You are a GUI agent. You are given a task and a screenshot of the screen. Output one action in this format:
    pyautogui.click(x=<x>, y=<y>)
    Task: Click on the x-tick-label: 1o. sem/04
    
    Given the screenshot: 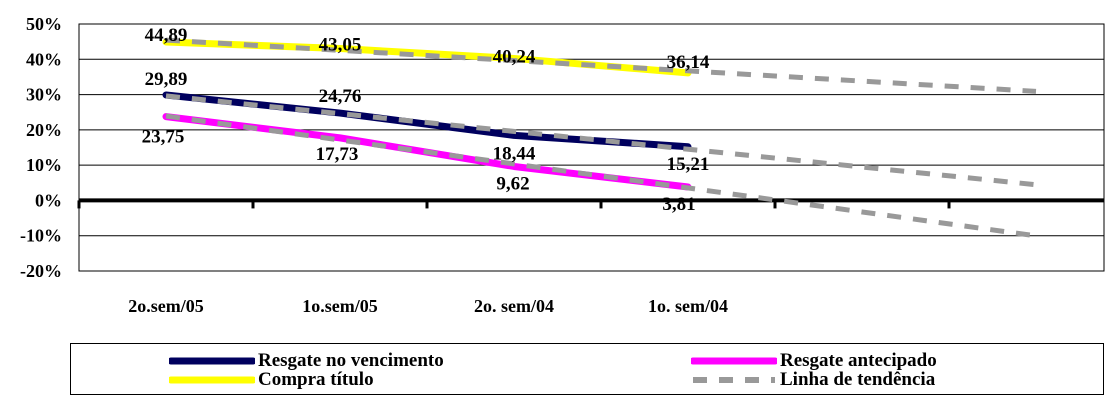 What is the action you would take?
    pyautogui.click(x=688, y=306)
    